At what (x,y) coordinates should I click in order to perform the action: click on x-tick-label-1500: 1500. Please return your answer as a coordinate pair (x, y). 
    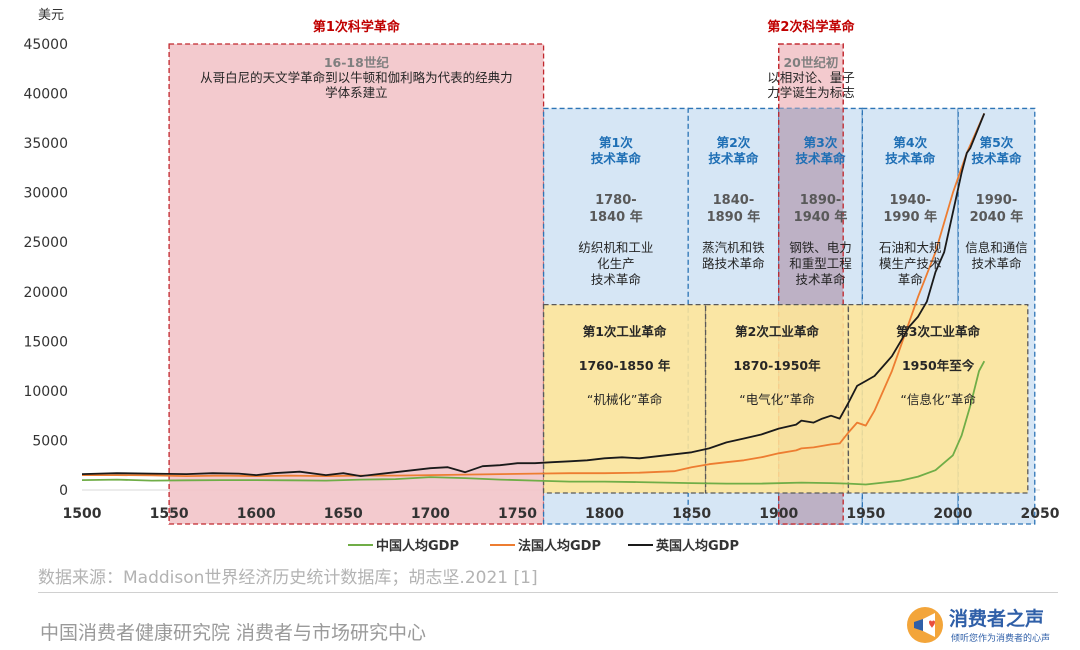
    Looking at the image, I should click on (82, 514).